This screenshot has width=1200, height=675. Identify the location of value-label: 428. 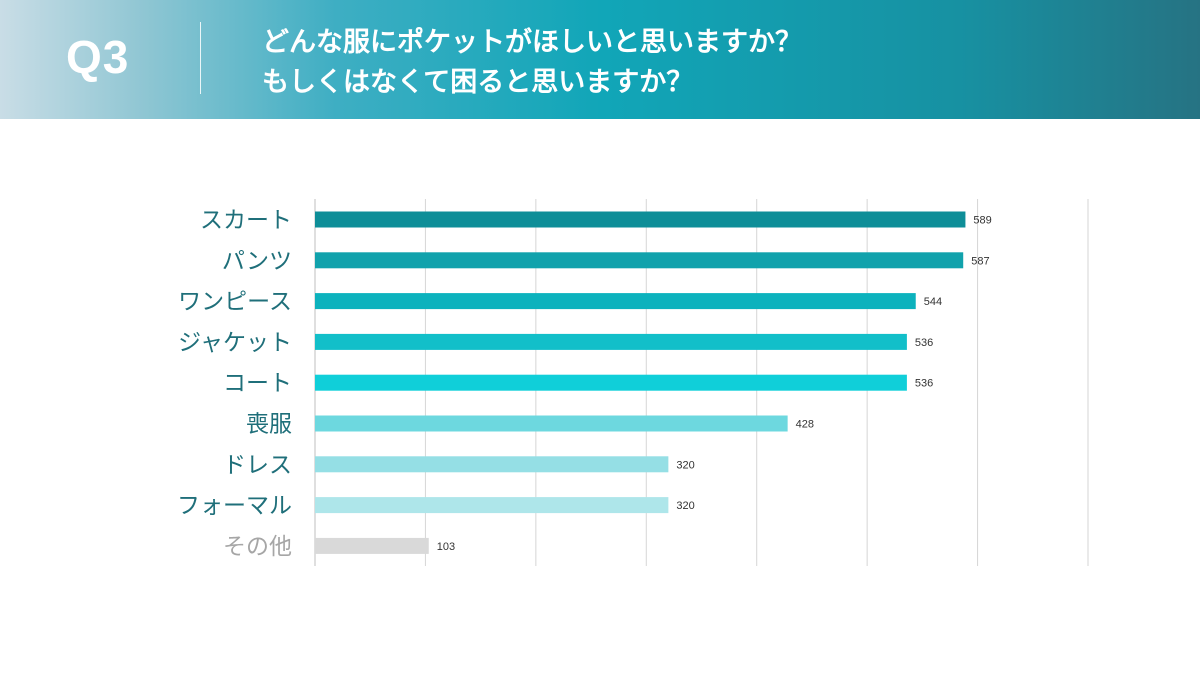
(805, 425).